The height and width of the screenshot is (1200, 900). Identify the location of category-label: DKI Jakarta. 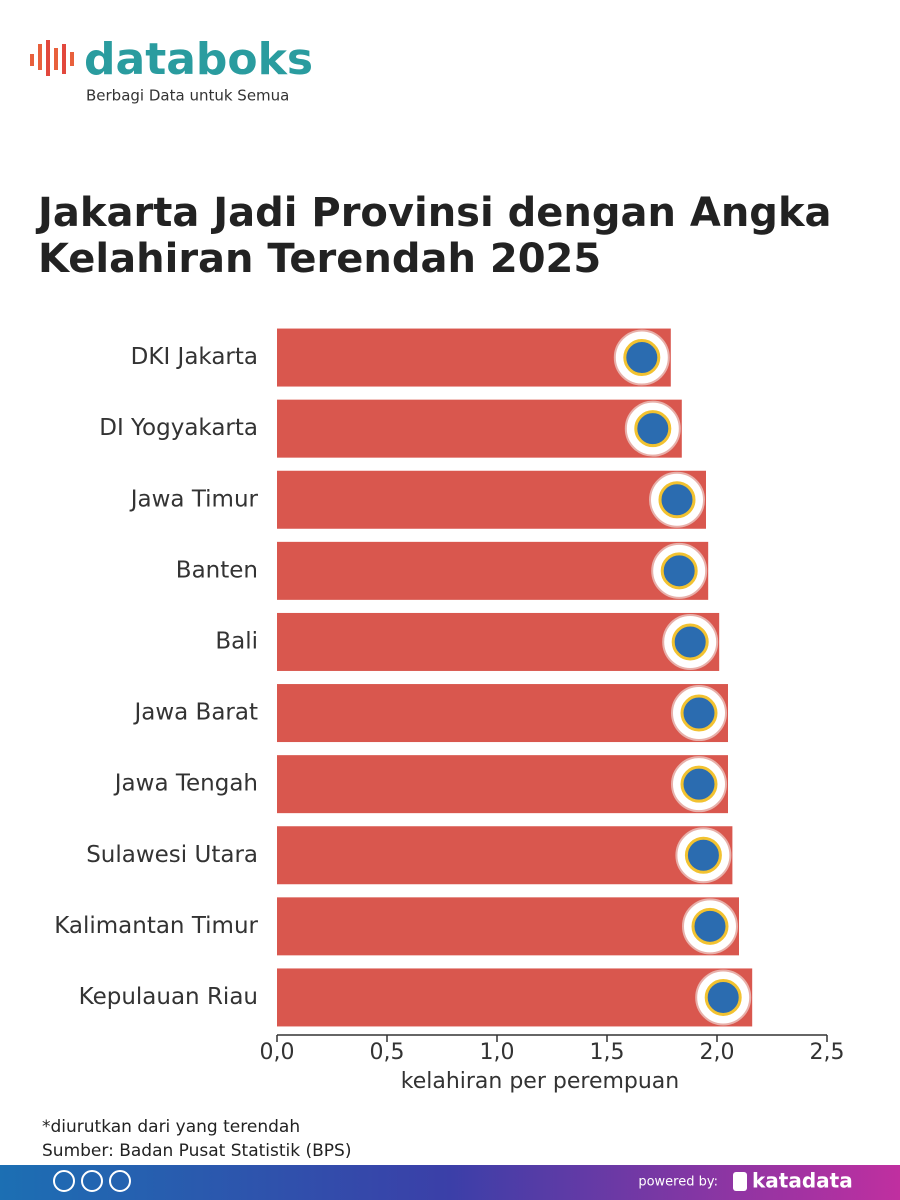
(194, 357).